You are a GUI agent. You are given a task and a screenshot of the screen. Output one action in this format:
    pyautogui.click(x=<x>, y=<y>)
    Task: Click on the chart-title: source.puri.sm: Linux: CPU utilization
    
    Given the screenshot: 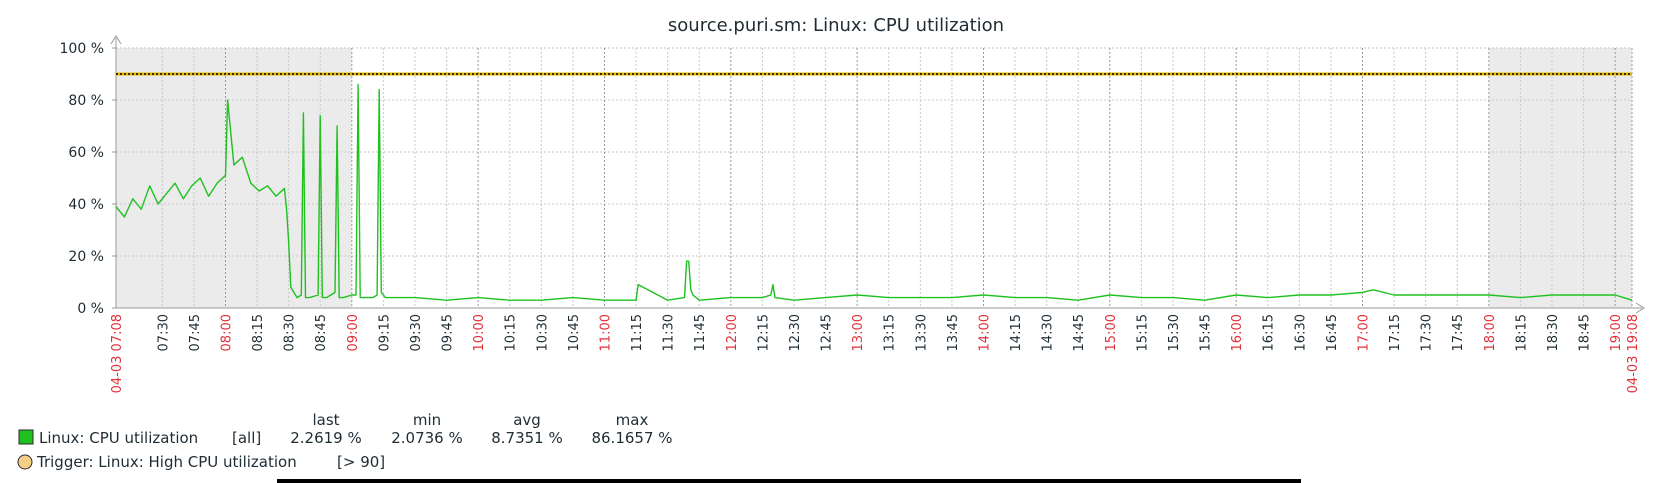 What is the action you would take?
    pyautogui.click(x=836, y=25)
    